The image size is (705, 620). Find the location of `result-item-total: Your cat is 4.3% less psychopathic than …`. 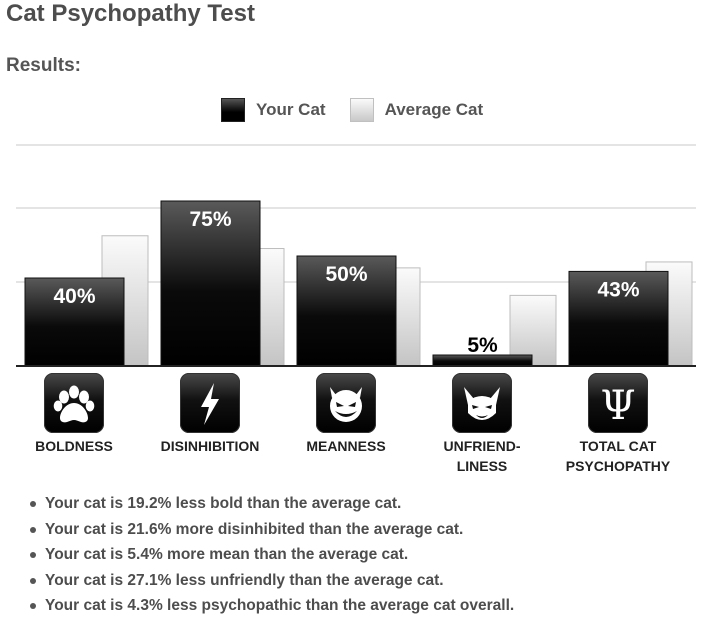

result-item-total: Your cat is 4.3% less psychopathic than … is located at coordinates (272, 606).